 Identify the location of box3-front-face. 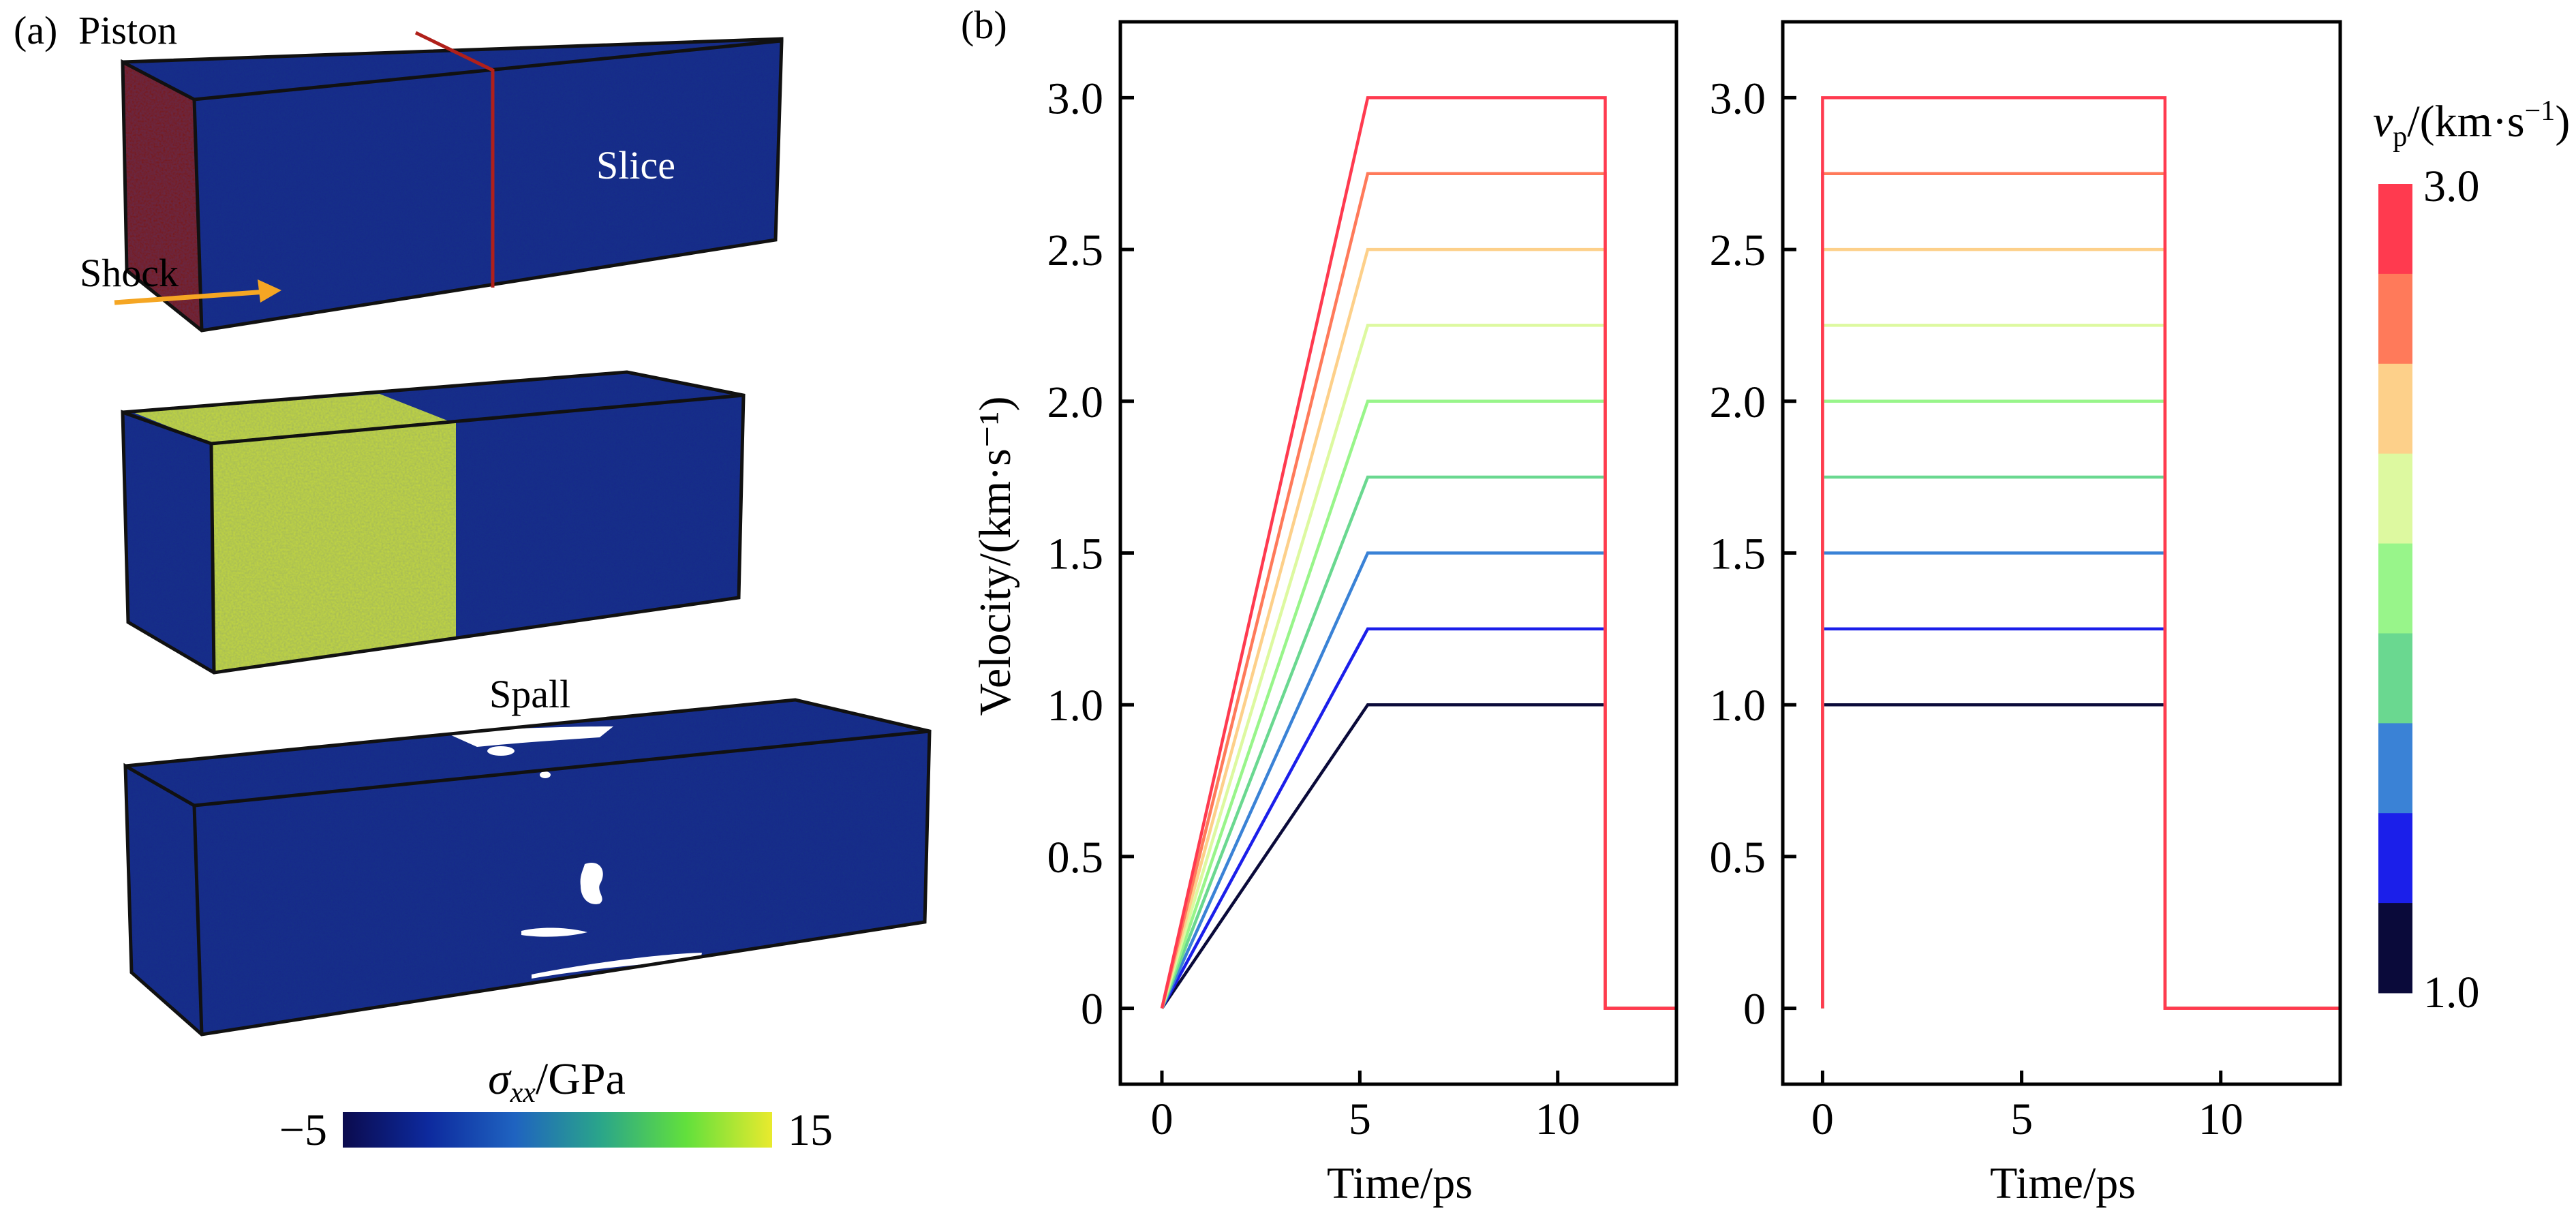
(562, 882).